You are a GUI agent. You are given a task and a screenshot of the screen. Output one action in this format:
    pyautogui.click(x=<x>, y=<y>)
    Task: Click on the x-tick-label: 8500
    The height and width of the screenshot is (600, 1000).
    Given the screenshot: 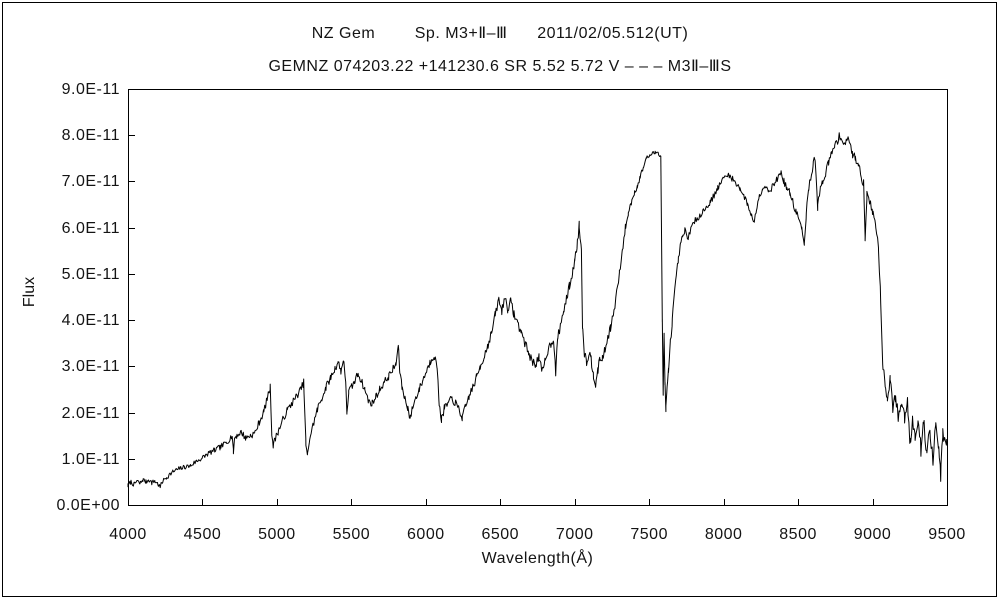 What is the action you would take?
    pyautogui.click(x=798, y=534)
    